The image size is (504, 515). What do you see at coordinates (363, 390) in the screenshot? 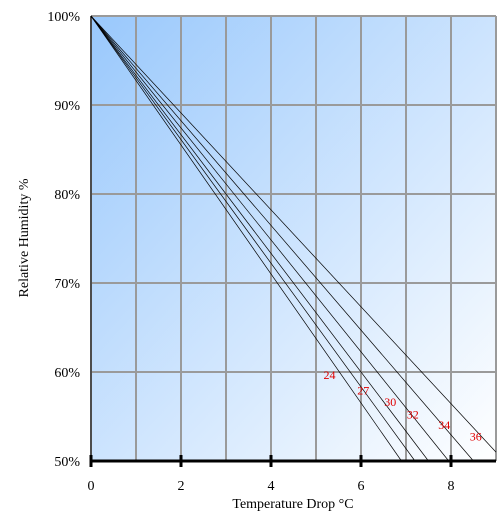
I see `series-label-27: 27` at bounding box center [363, 390].